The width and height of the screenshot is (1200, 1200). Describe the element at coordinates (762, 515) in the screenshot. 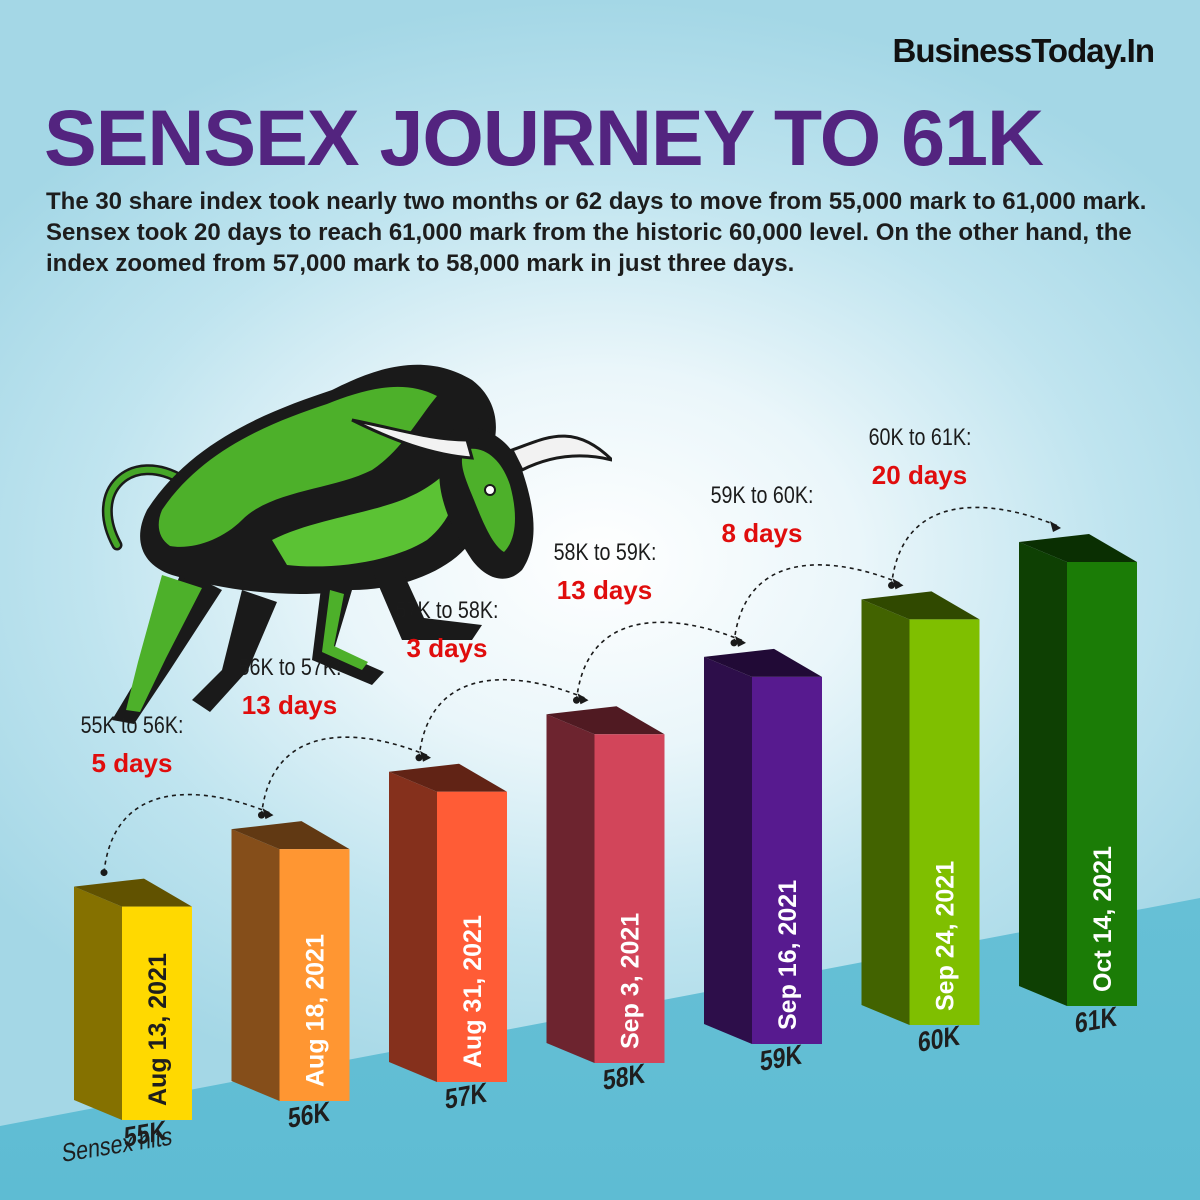

I see `stage-label: 59K to 60K: 8 days` at that location.